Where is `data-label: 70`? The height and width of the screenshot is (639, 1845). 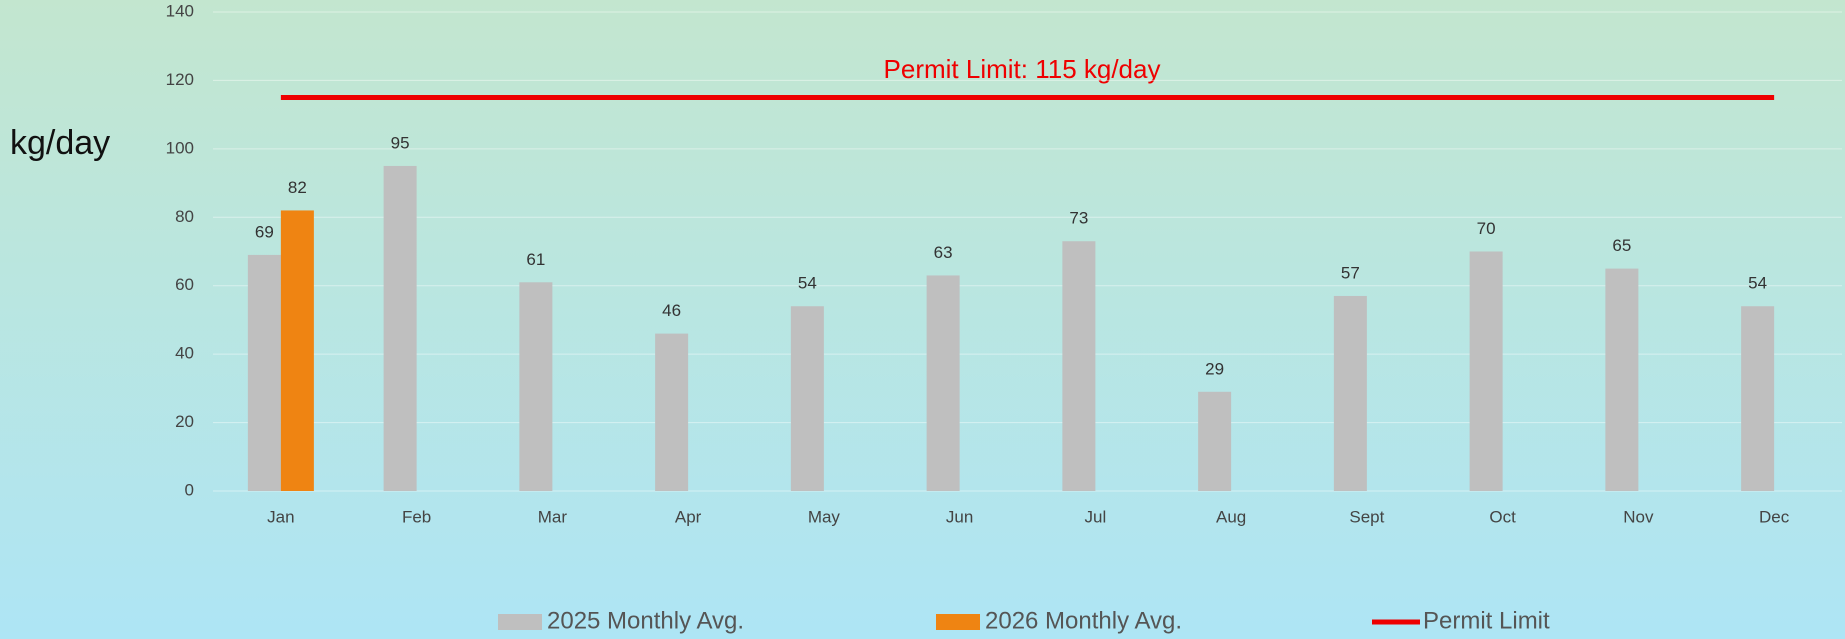 data-label: 70 is located at coordinates (1486, 228).